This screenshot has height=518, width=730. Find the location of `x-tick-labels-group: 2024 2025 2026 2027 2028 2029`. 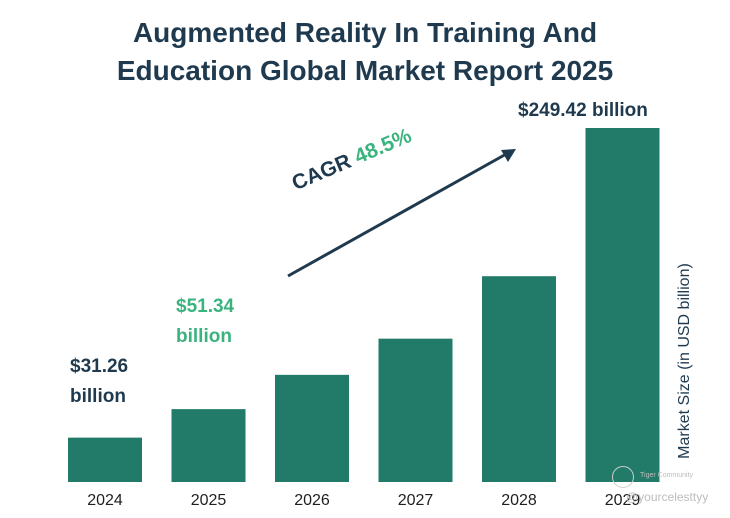

x-tick-labels-group: 2024 2025 2026 2027 2028 2029 is located at coordinates (363, 500).